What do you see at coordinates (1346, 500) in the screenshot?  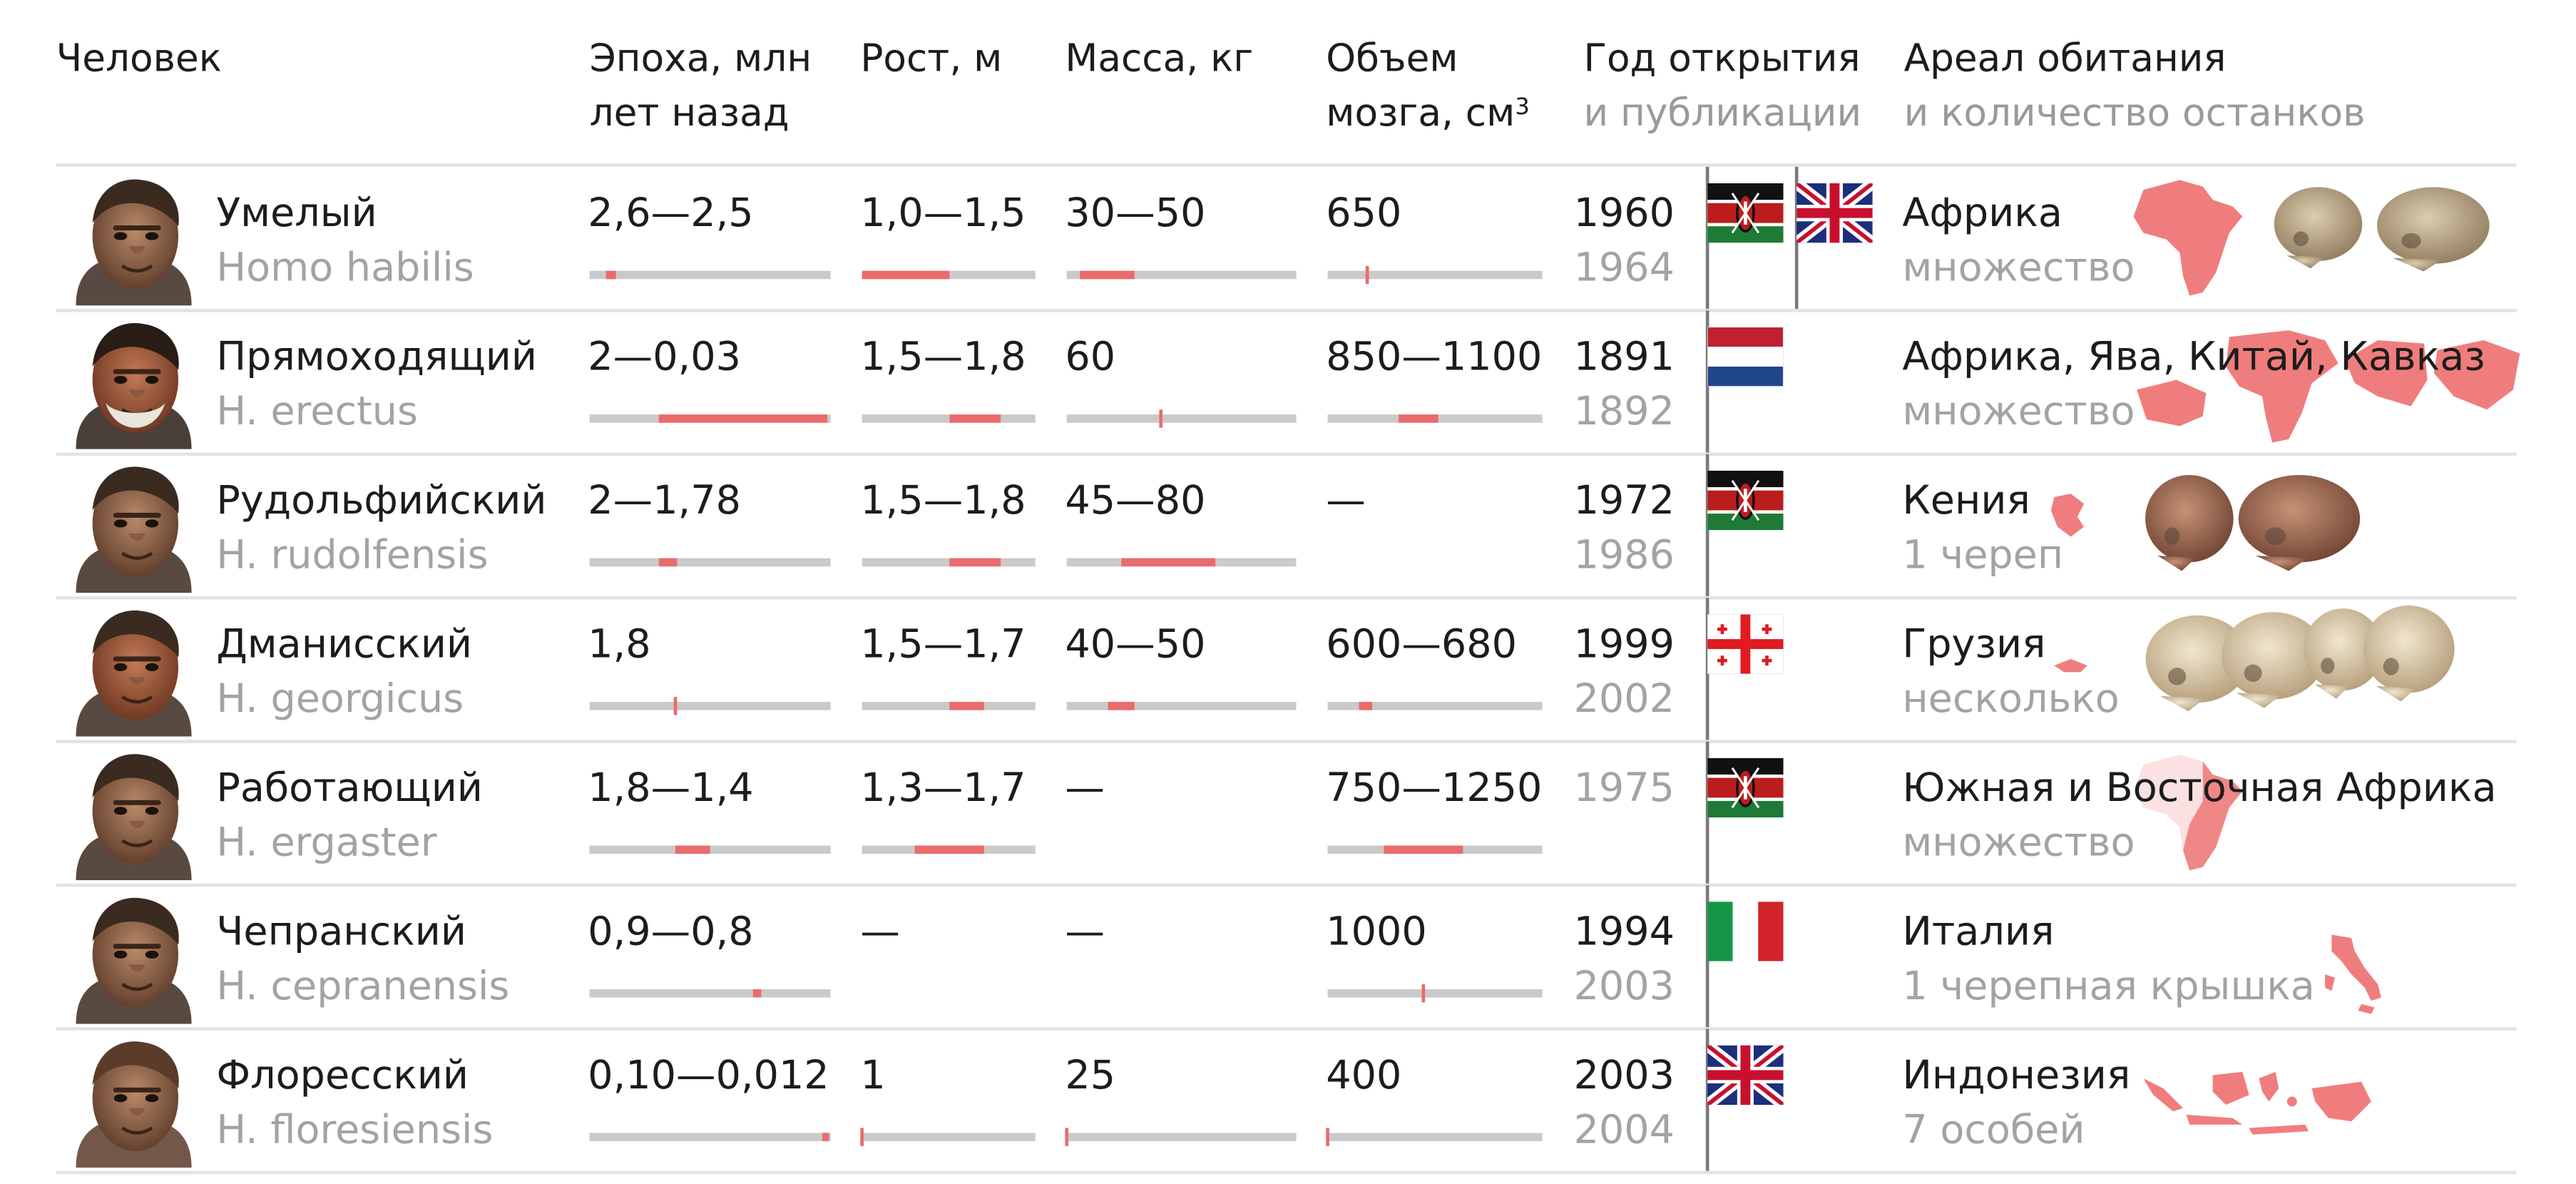 I see `brain-volume-value: —` at bounding box center [1346, 500].